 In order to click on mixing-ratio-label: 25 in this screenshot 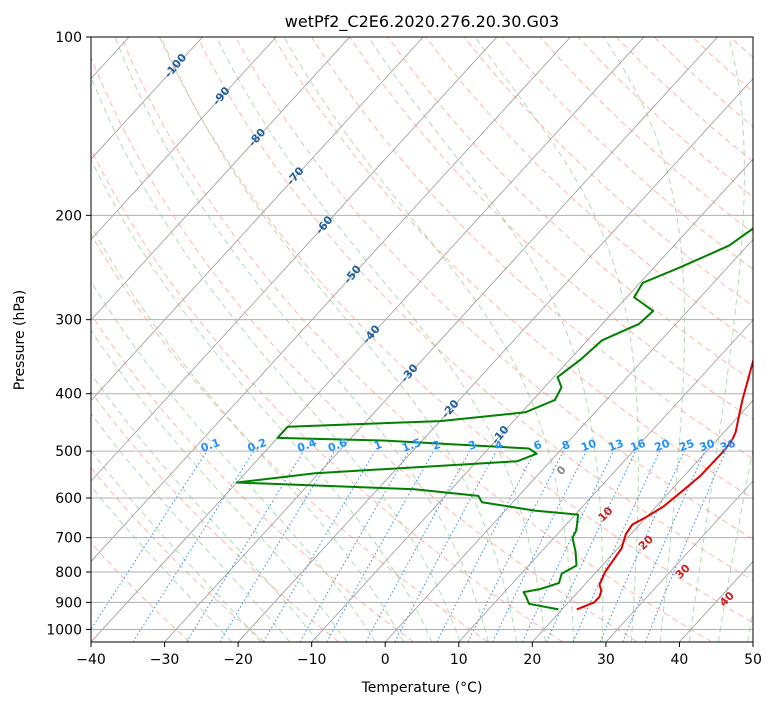, I will do `click(686, 445)`.